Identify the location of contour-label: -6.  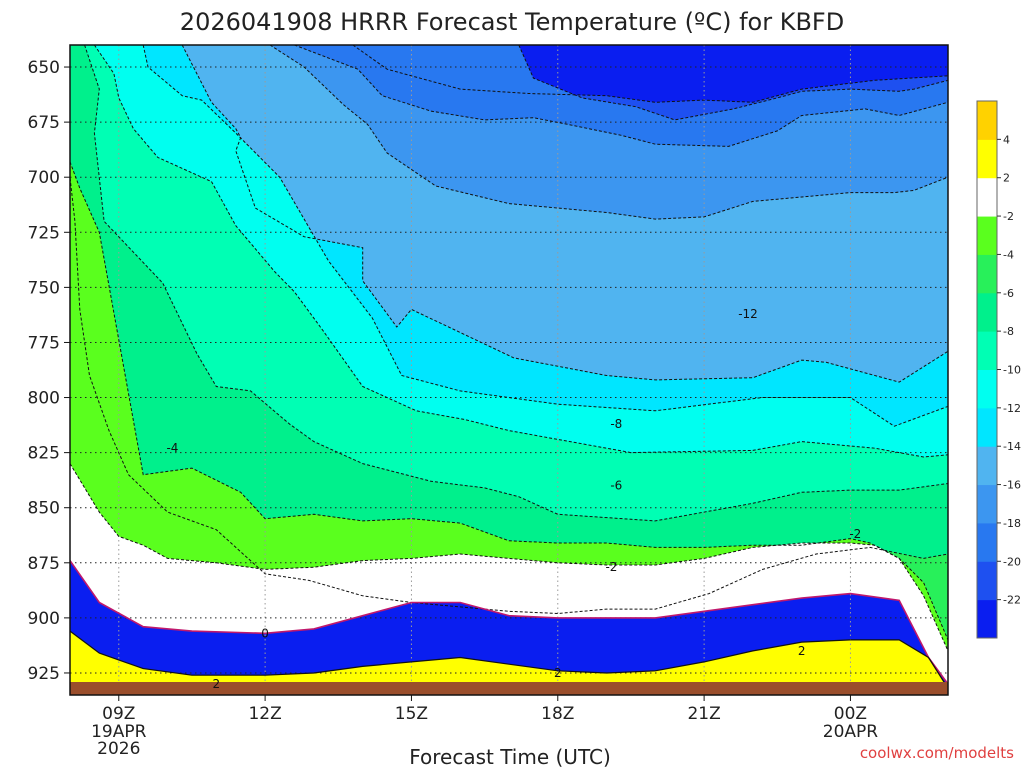
(616, 486).